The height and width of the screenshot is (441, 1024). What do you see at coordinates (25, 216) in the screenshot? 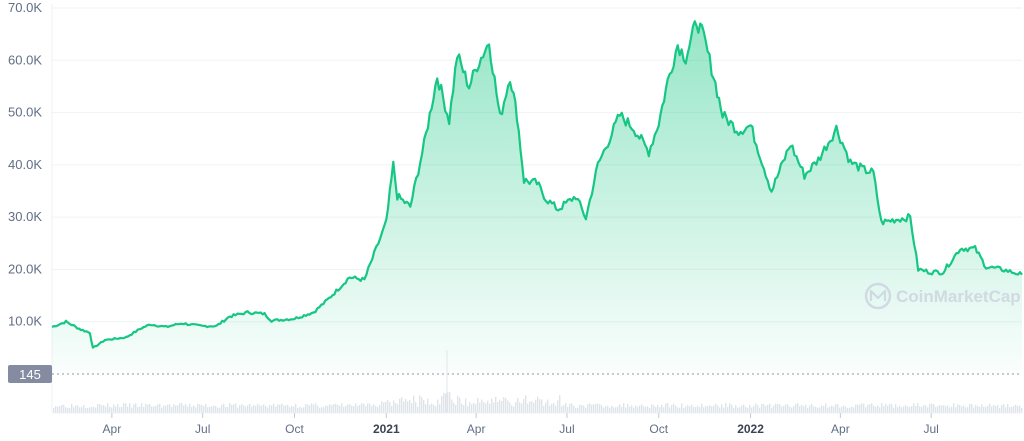
I see `y-tick-label: 30.0K` at bounding box center [25, 216].